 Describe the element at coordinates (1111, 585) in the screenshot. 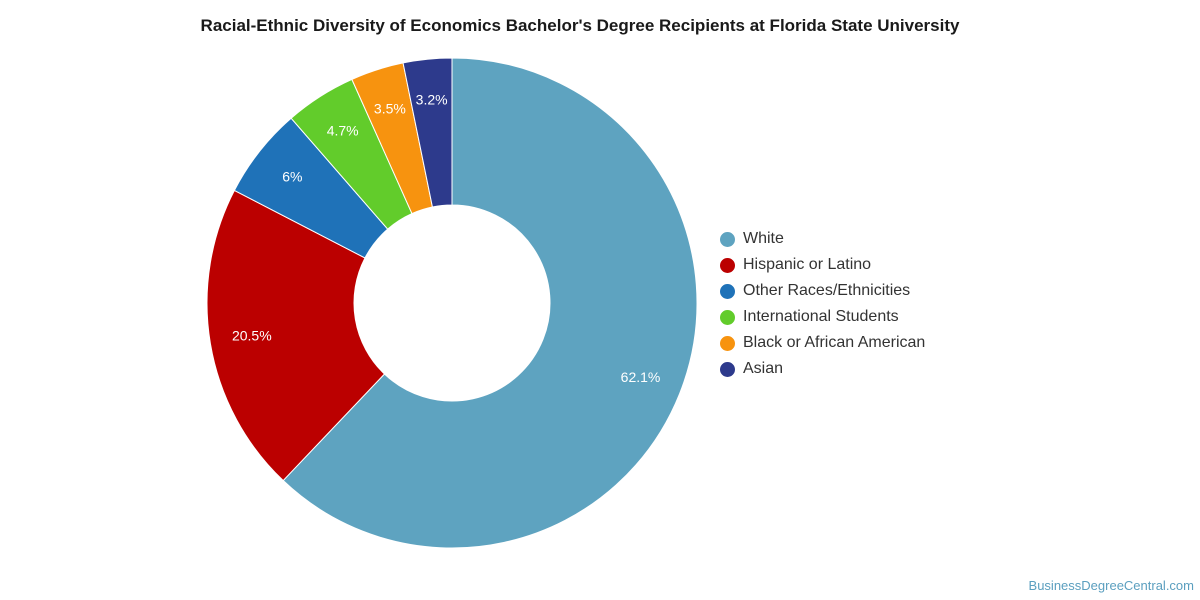

I see `watermark: BusinessDegreeCentral.com` at that location.